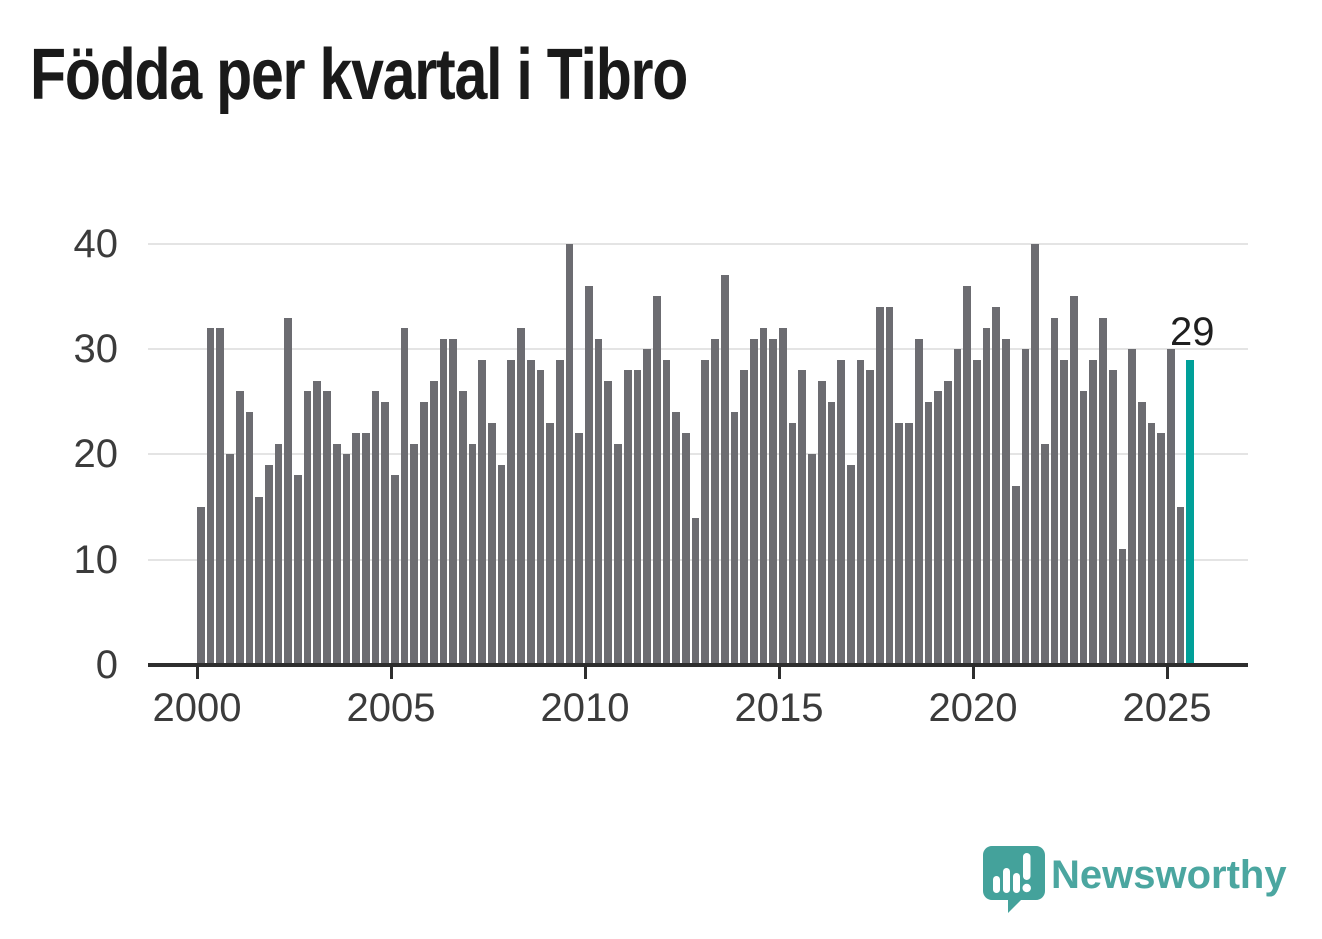 This screenshot has height=939, width=1322. I want to click on bar-2003Q3, so click(336, 553).